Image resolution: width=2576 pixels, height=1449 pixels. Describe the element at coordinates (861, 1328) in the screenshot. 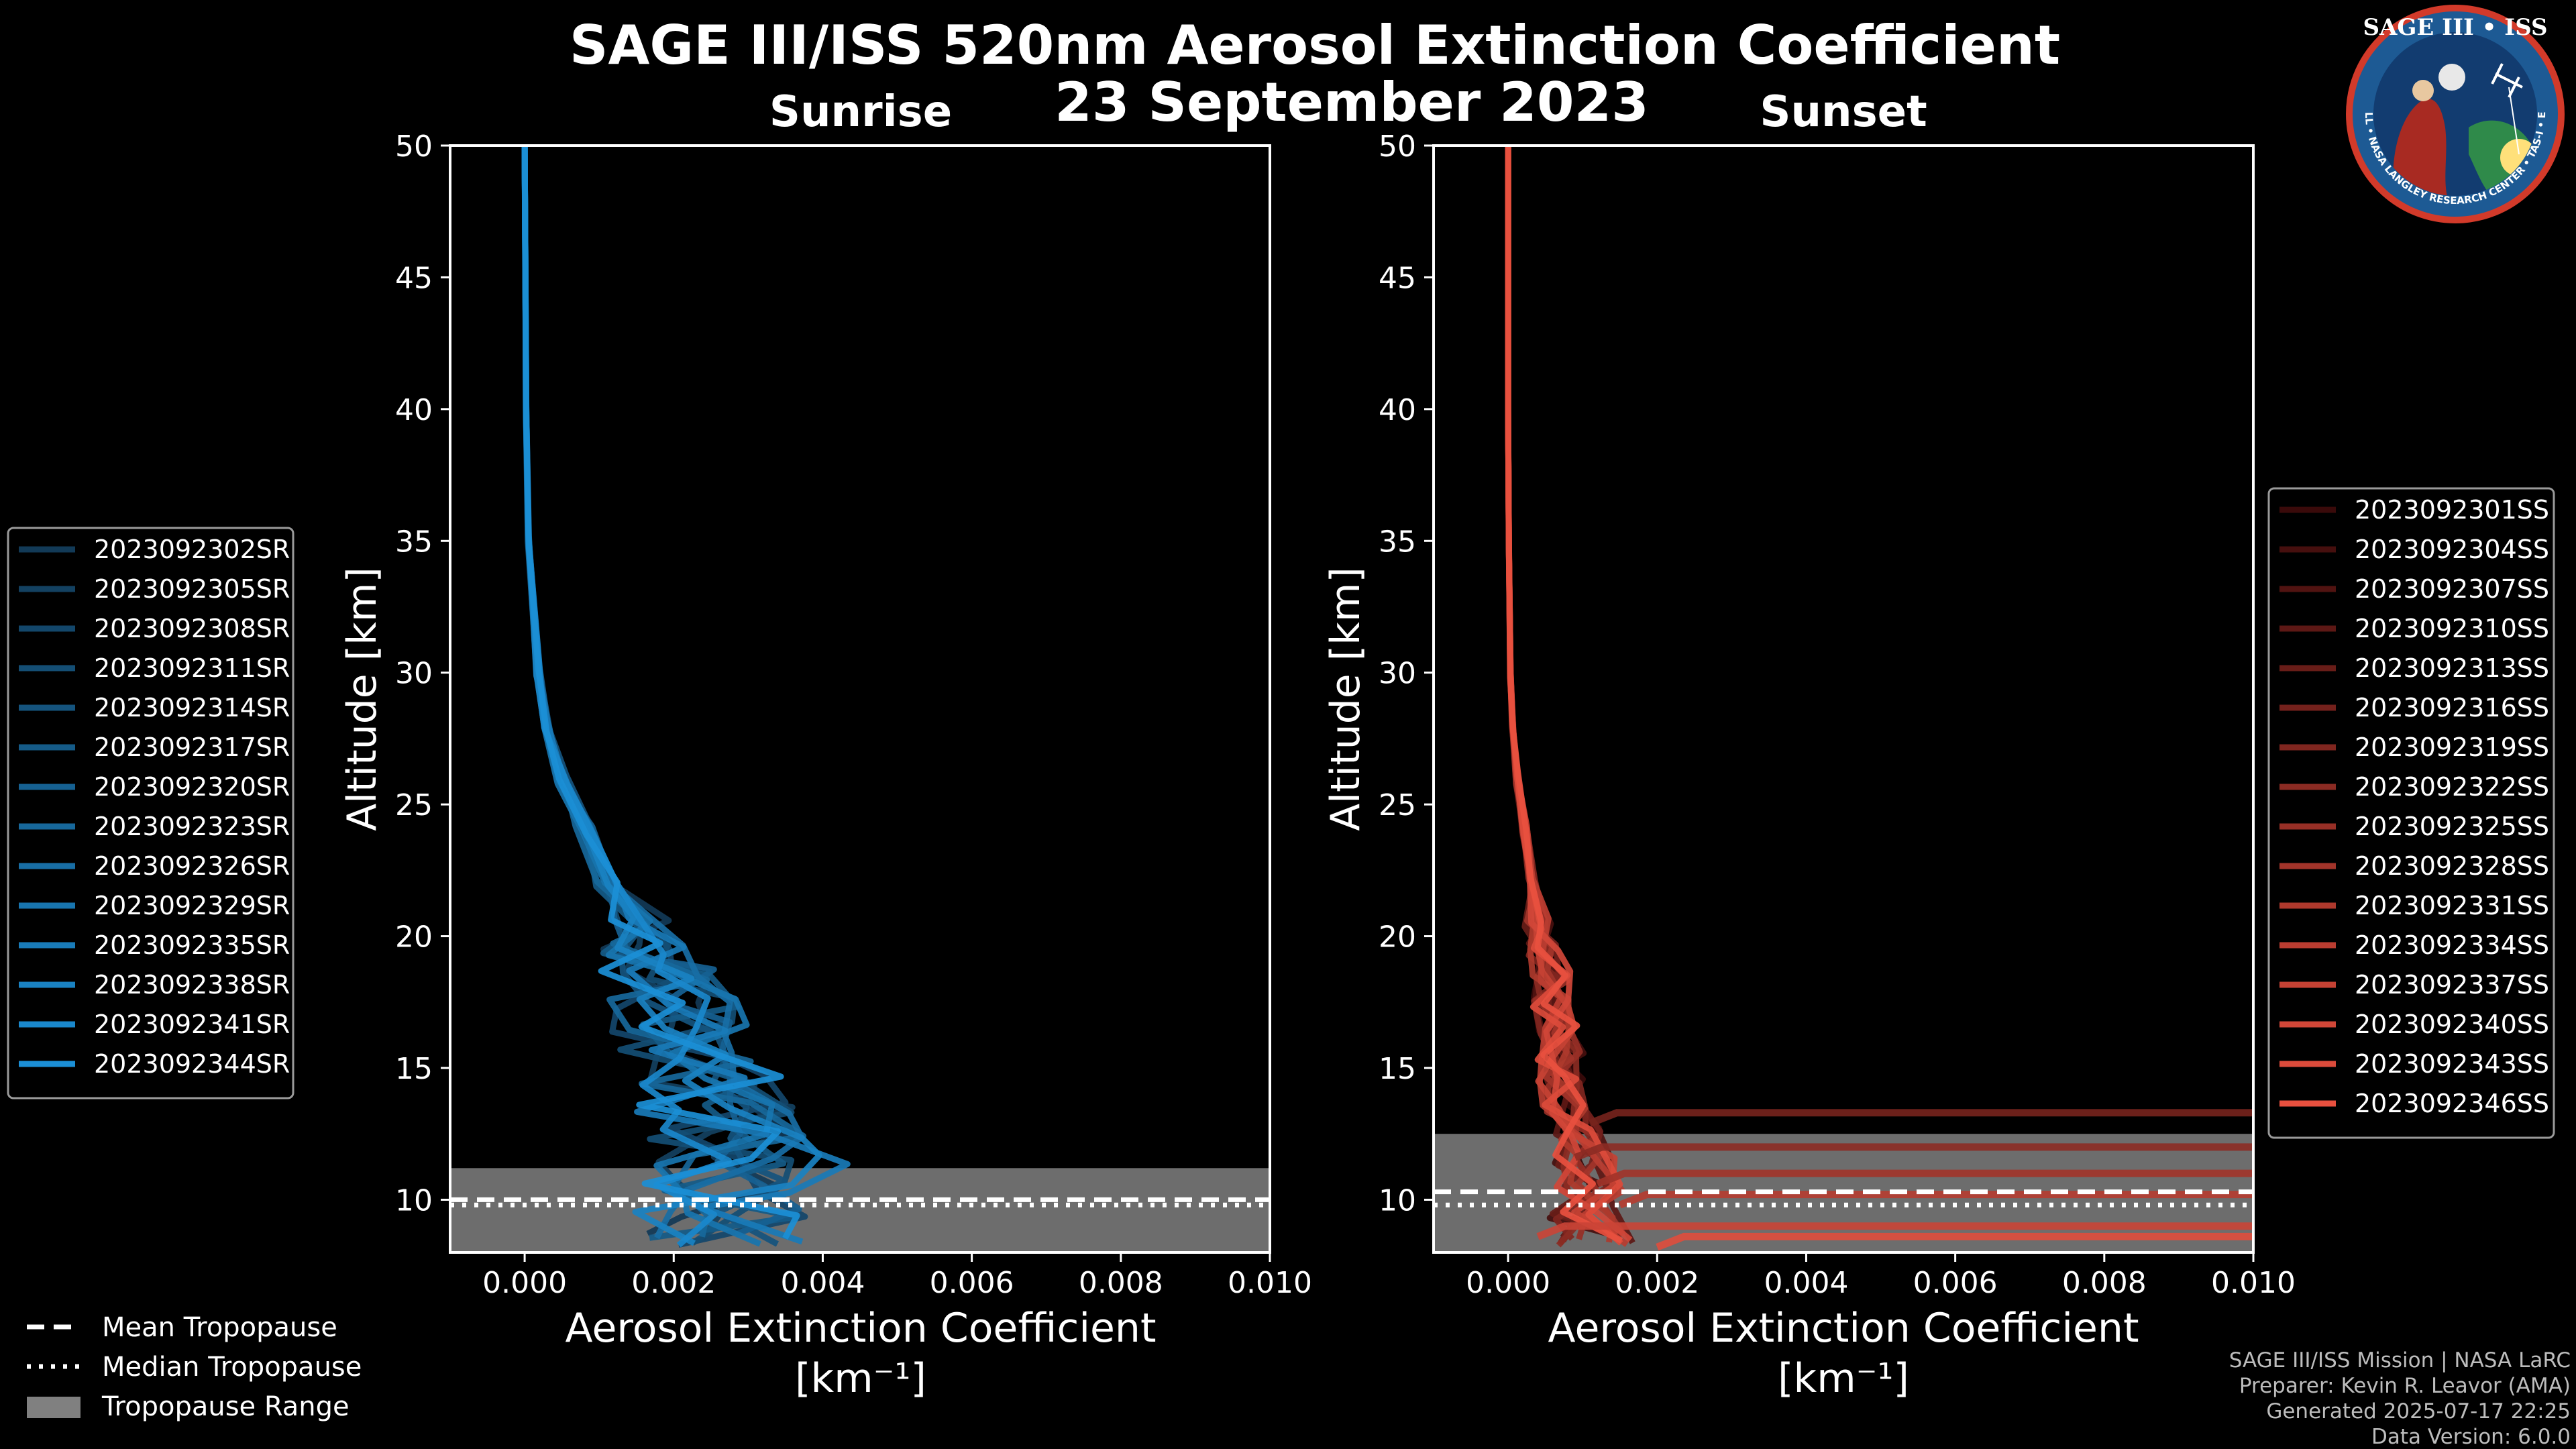

I see `sunrise-xlabel: Aerosol Extinction Coefficient` at that location.